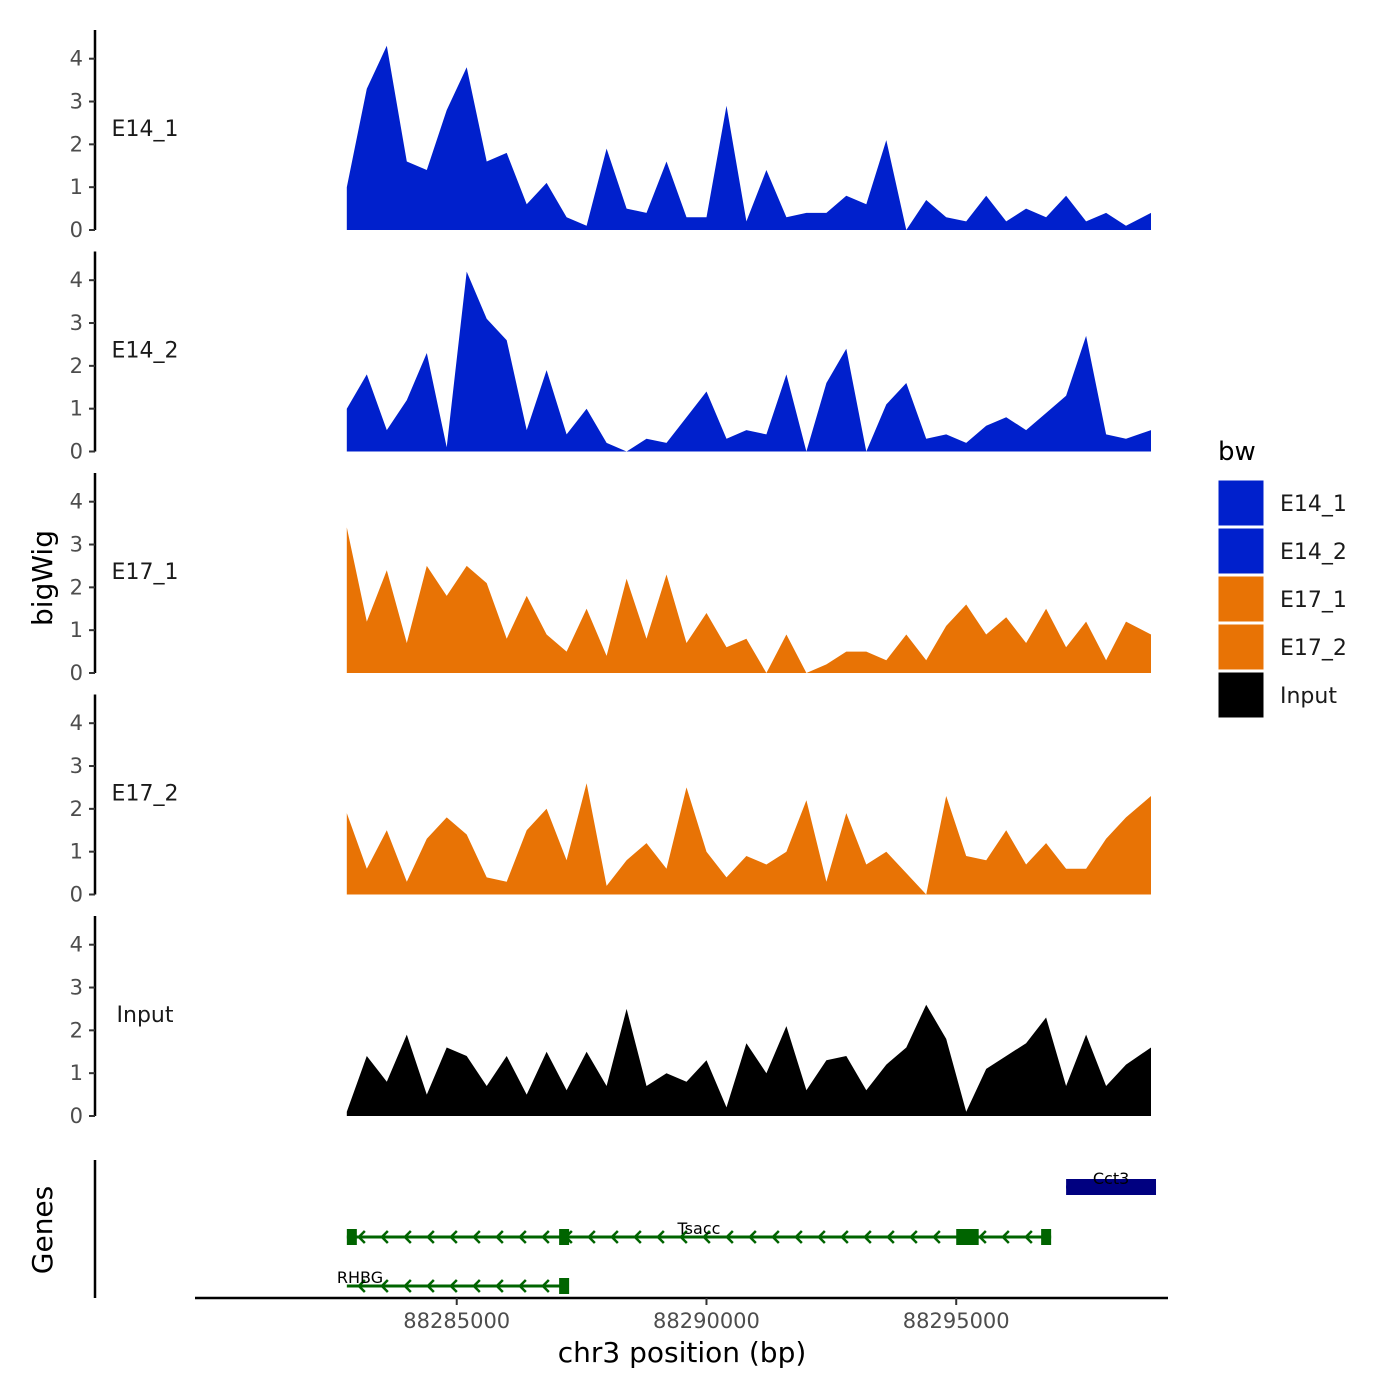 This screenshot has width=1400, height=1400. What do you see at coordinates (1313, 552) in the screenshot?
I see `legend-label-e14-2: E14_2` at bounding box center [1313, 552].